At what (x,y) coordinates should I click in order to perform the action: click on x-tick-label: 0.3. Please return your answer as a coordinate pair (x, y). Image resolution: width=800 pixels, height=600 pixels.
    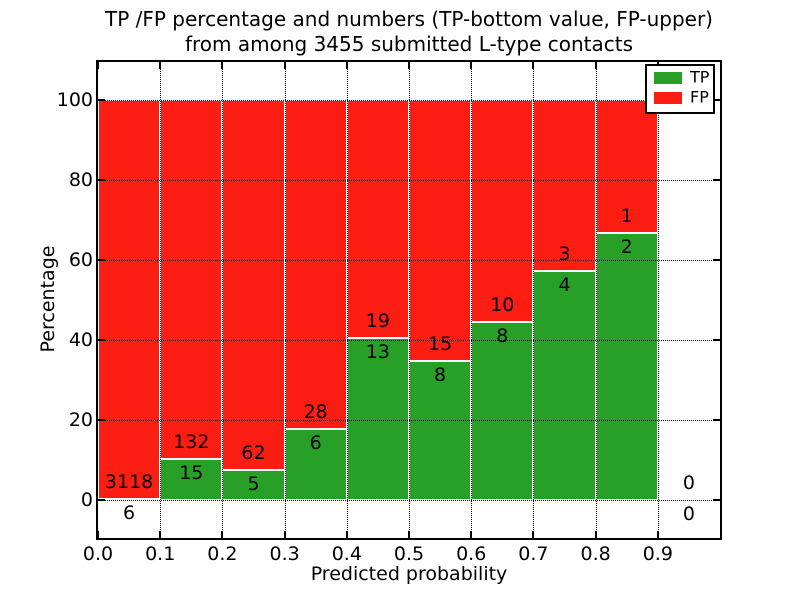
    Looking at the image, I should click on (284, 554).